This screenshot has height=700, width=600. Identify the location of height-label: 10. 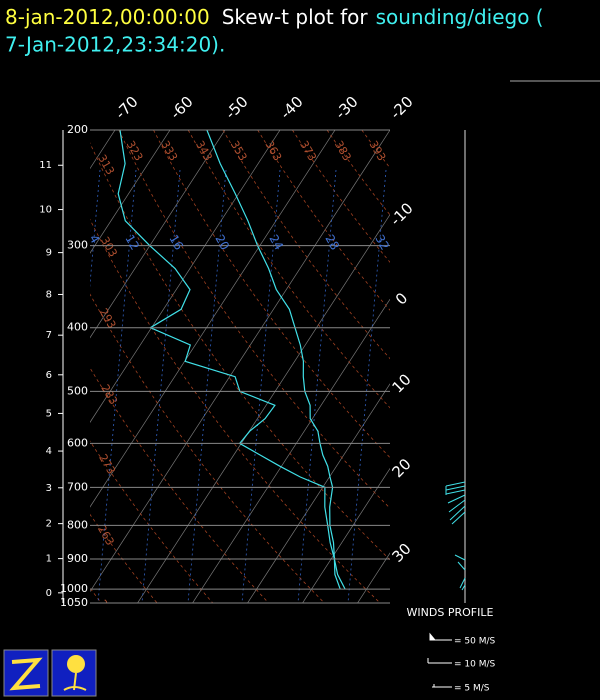
(45, 210).